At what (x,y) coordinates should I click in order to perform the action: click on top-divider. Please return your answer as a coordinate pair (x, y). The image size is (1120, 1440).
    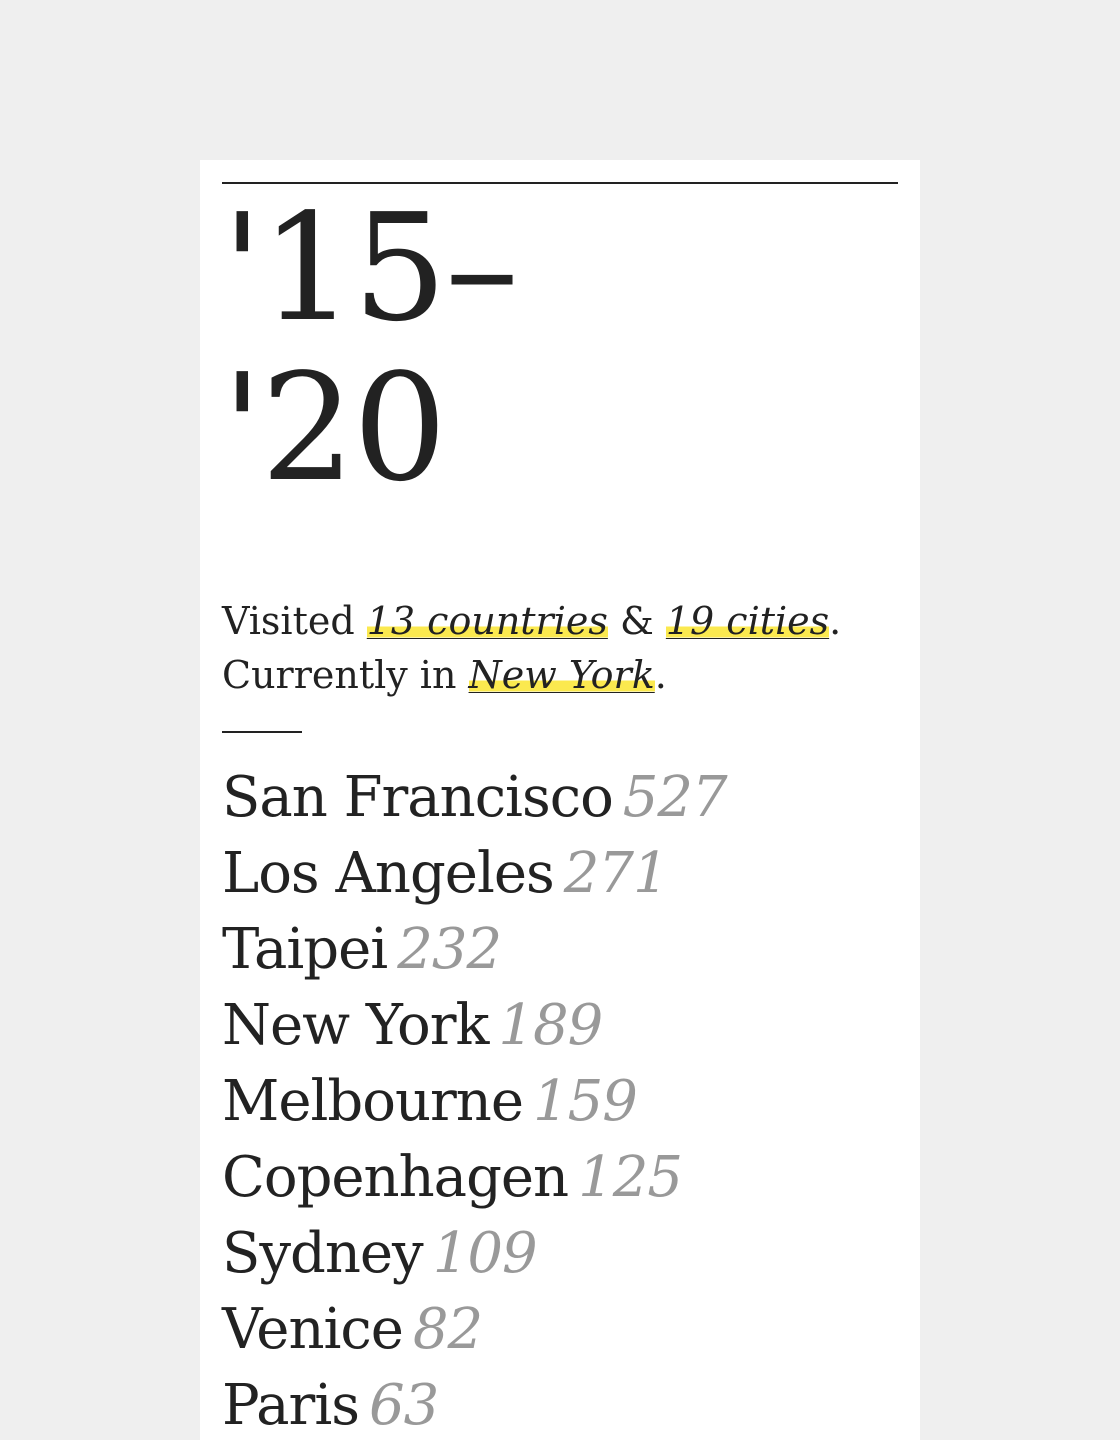
    Looking at the image, I should click on (560, 183).